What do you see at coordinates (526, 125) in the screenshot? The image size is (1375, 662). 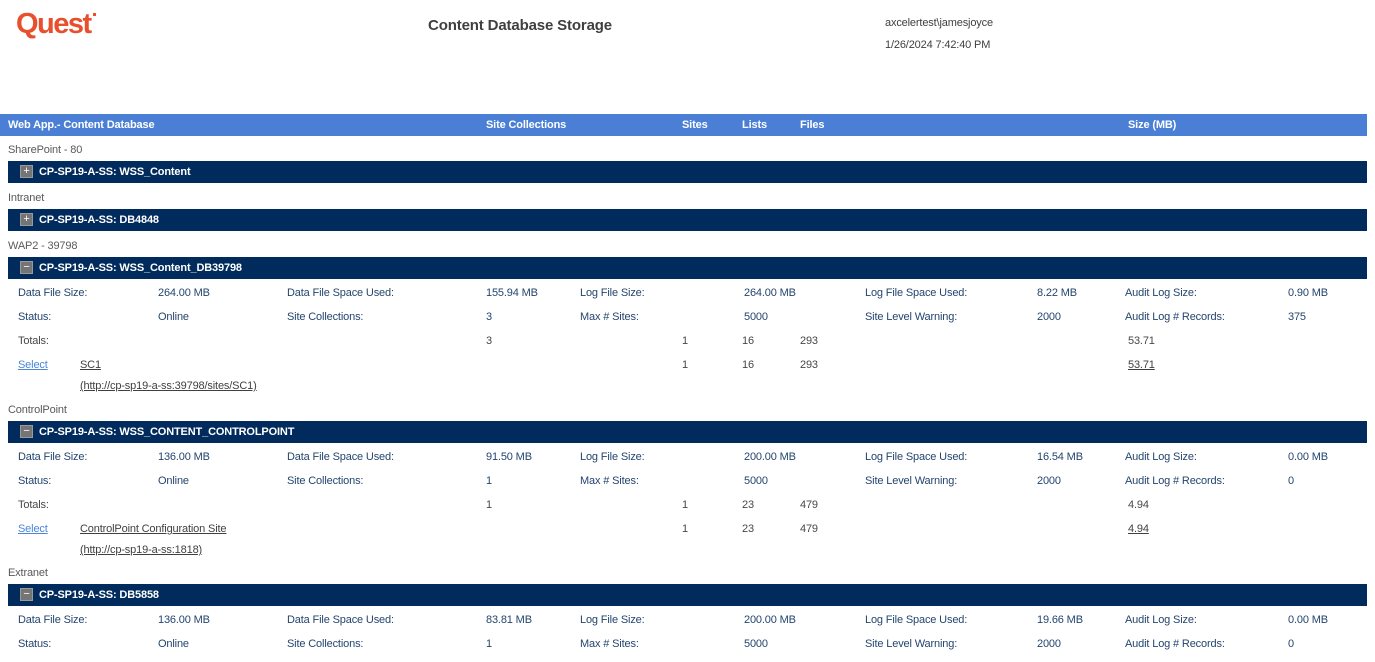 I see `column-header-site-collections: Site Collections` at bounding box center [526, 125].